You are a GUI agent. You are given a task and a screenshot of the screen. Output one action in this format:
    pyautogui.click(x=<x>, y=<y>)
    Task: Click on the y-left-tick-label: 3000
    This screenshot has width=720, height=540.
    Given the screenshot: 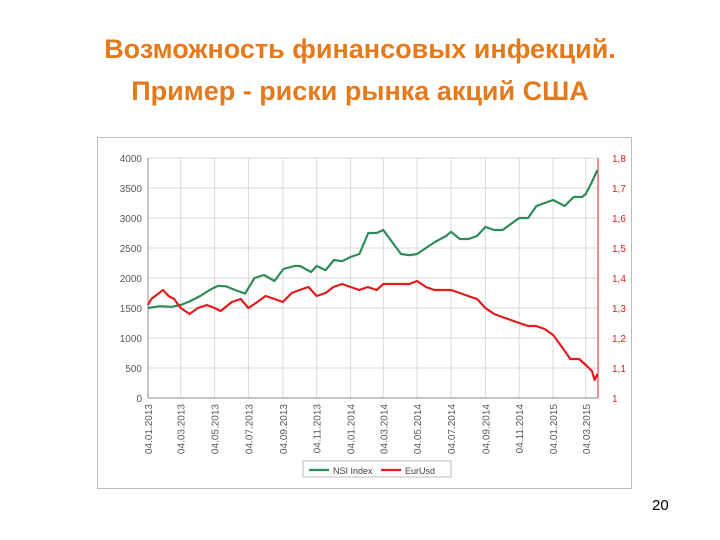 What is the action you would take?
    pyautogui.click(x=131, y=219)
    